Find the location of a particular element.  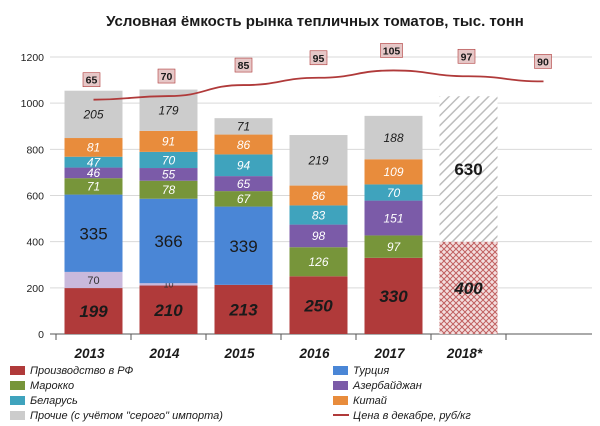

segment-label: 55 is located at coordinates (169, 175).